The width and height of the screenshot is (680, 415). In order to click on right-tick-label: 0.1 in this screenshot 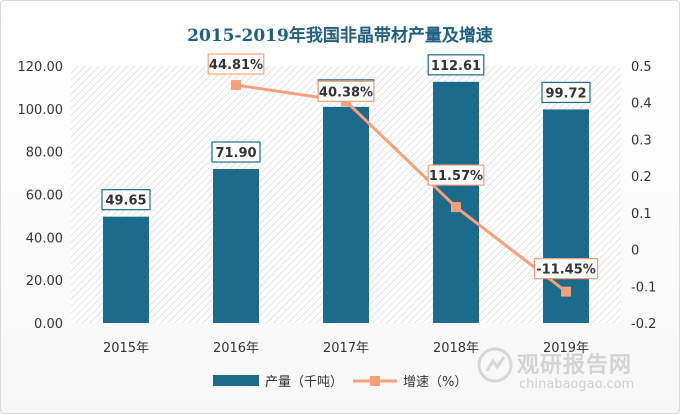, I will do `click(641, 214)`.